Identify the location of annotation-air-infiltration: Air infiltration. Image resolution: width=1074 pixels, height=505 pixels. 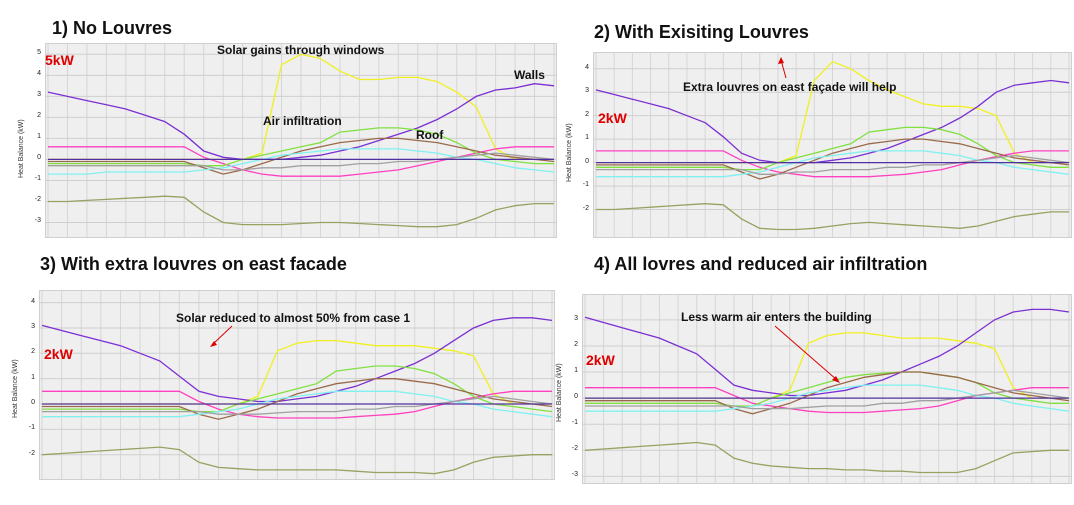
(302, 121).